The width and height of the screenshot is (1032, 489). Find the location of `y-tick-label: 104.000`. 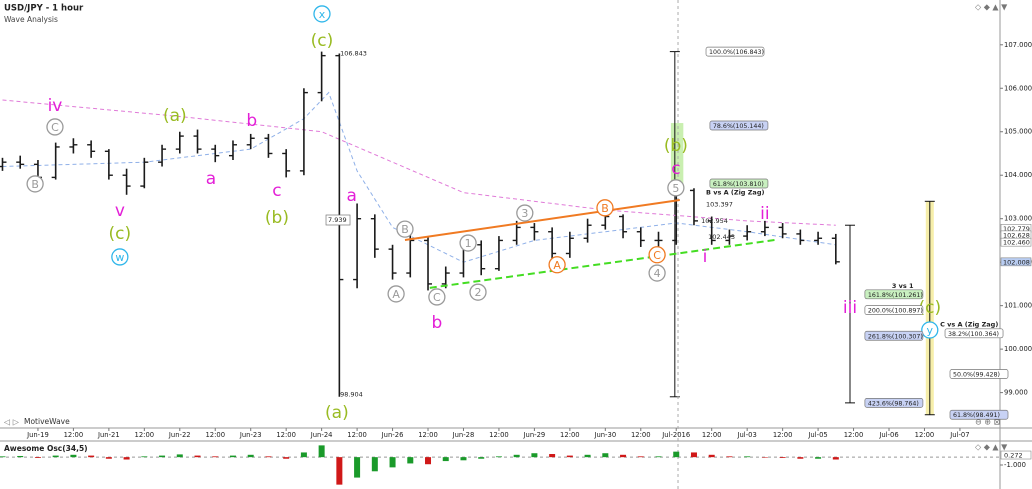

y-tick-label: 104.000 is located at coordinates (1018, 175).